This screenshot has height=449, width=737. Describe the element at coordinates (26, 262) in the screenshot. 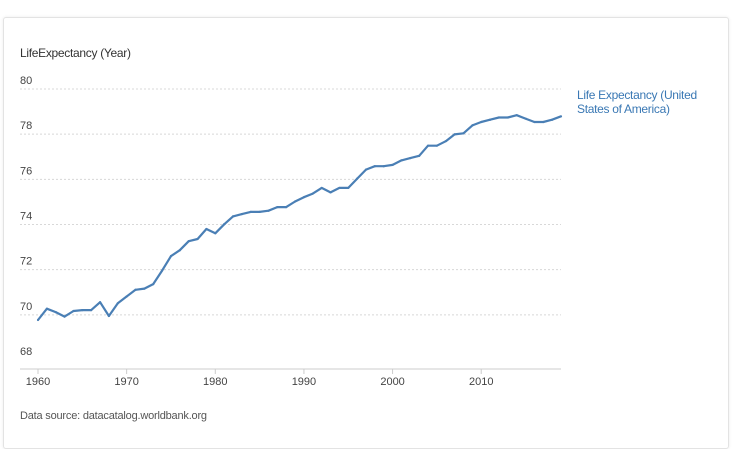

I see `y-tick-label: 72` at that location.